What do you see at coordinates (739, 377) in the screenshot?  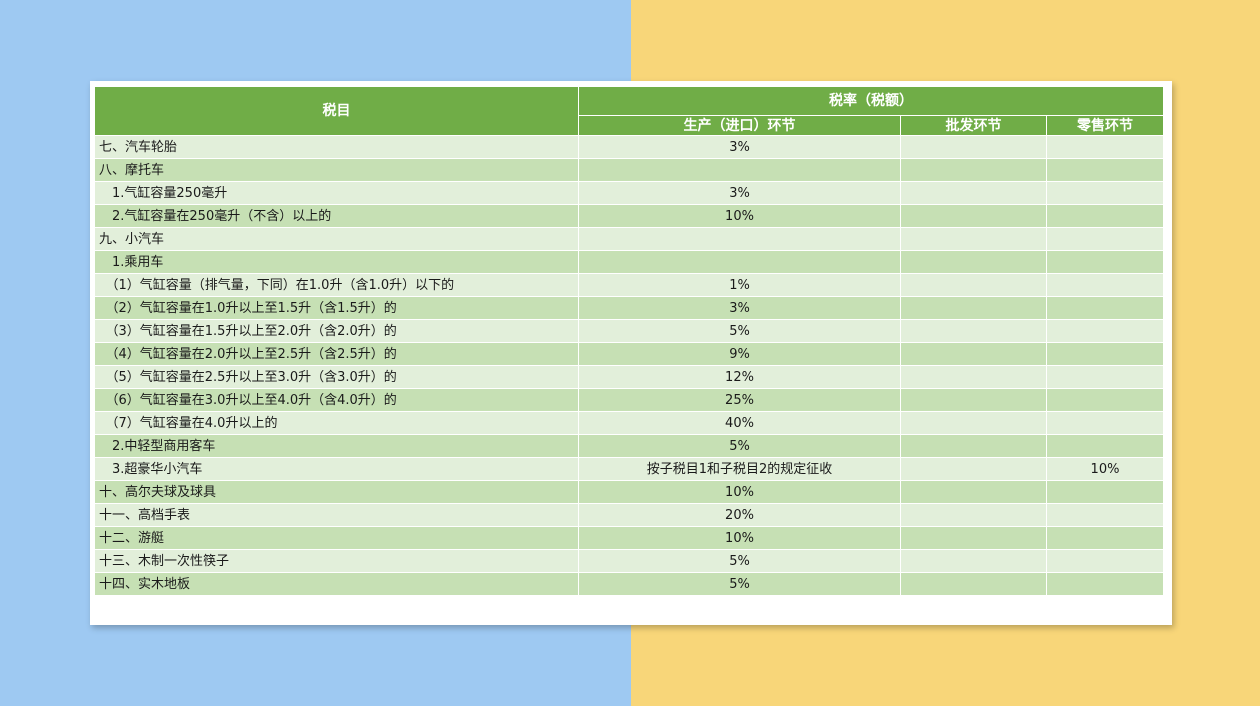 I see `production-rate-cell: 12%` at bounding box center [739, 377].